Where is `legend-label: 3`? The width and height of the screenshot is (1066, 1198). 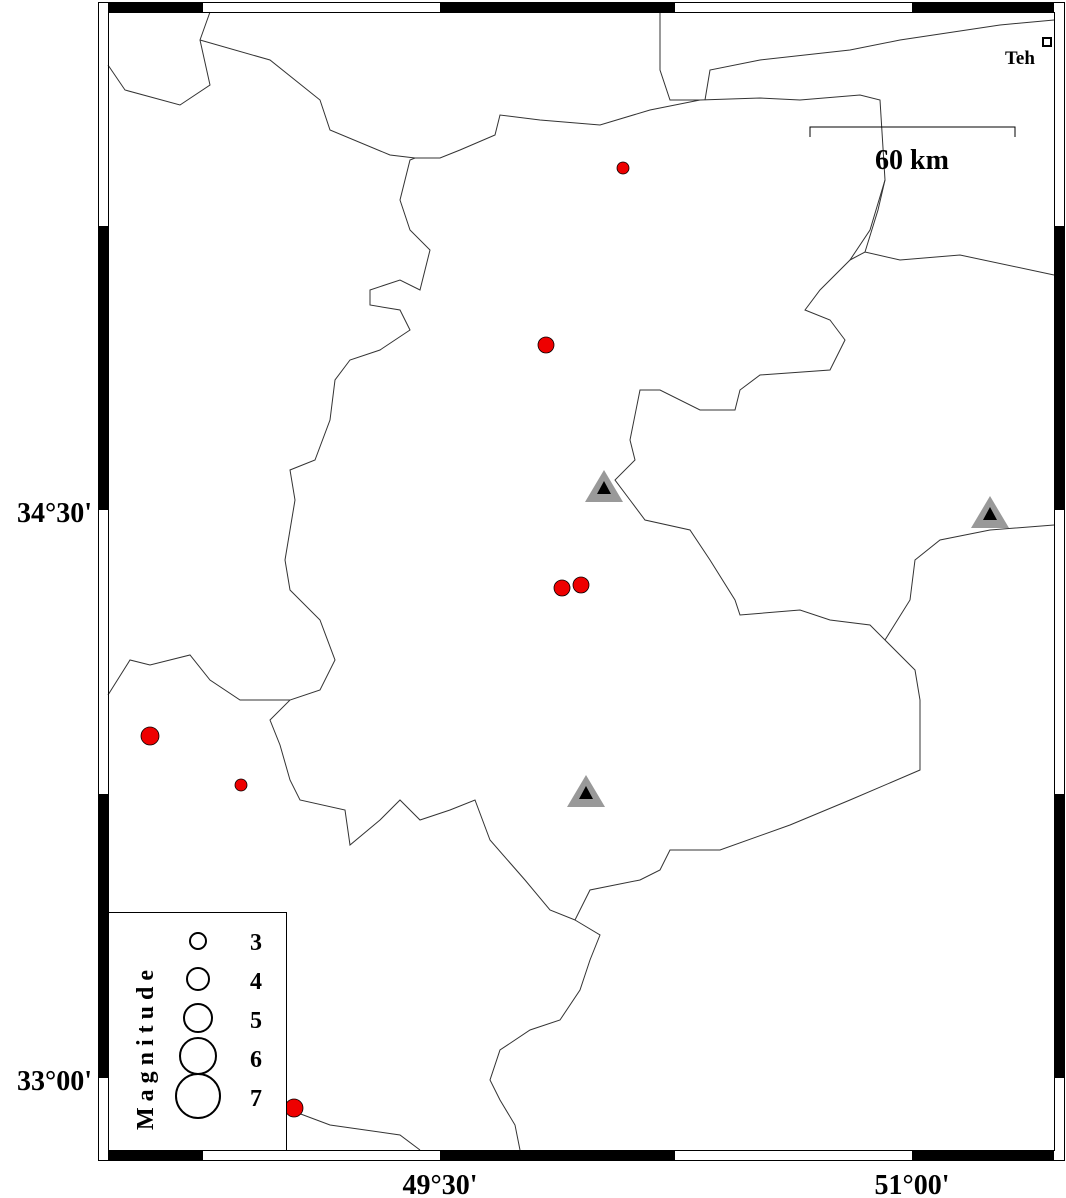 legend-label: 3 is located at coordinates (256, 943).